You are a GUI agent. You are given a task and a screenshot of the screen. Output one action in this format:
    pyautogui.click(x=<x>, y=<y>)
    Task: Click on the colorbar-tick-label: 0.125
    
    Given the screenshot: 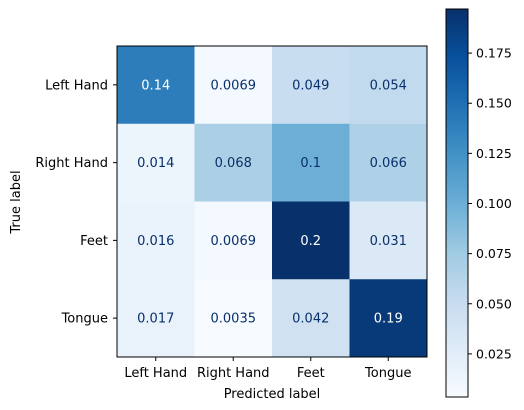 What is the action you would take?
    pyautogui.click(x=494, y=153)
    